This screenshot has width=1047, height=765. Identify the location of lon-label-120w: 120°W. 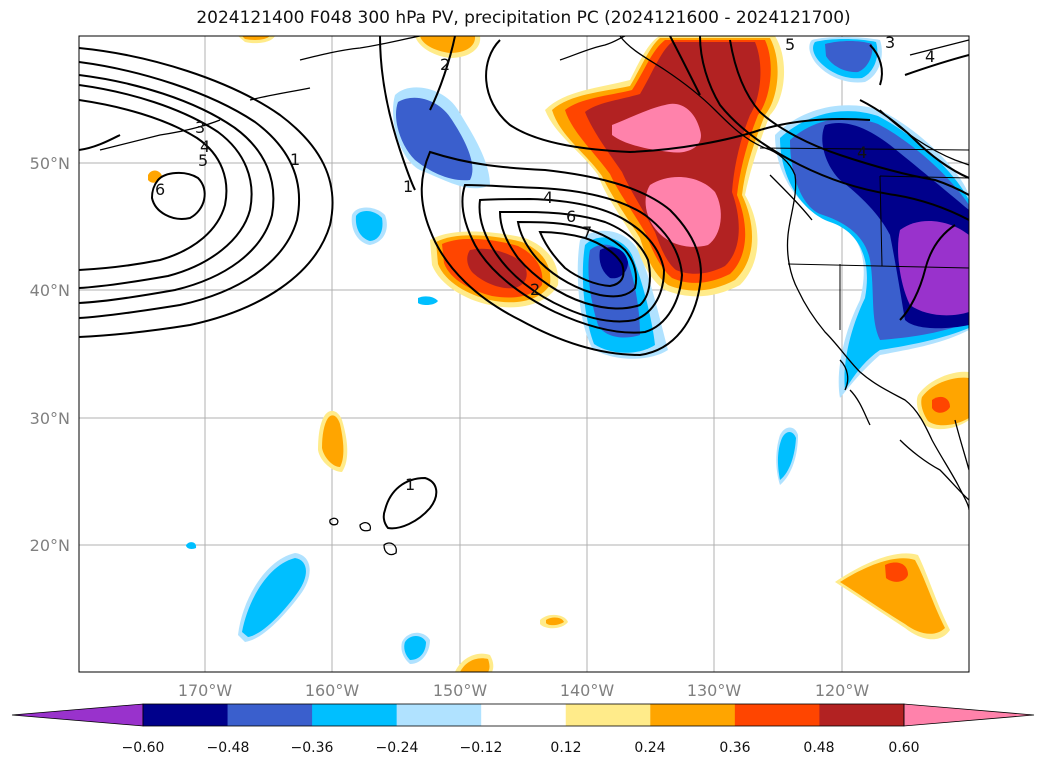
(842, 690).